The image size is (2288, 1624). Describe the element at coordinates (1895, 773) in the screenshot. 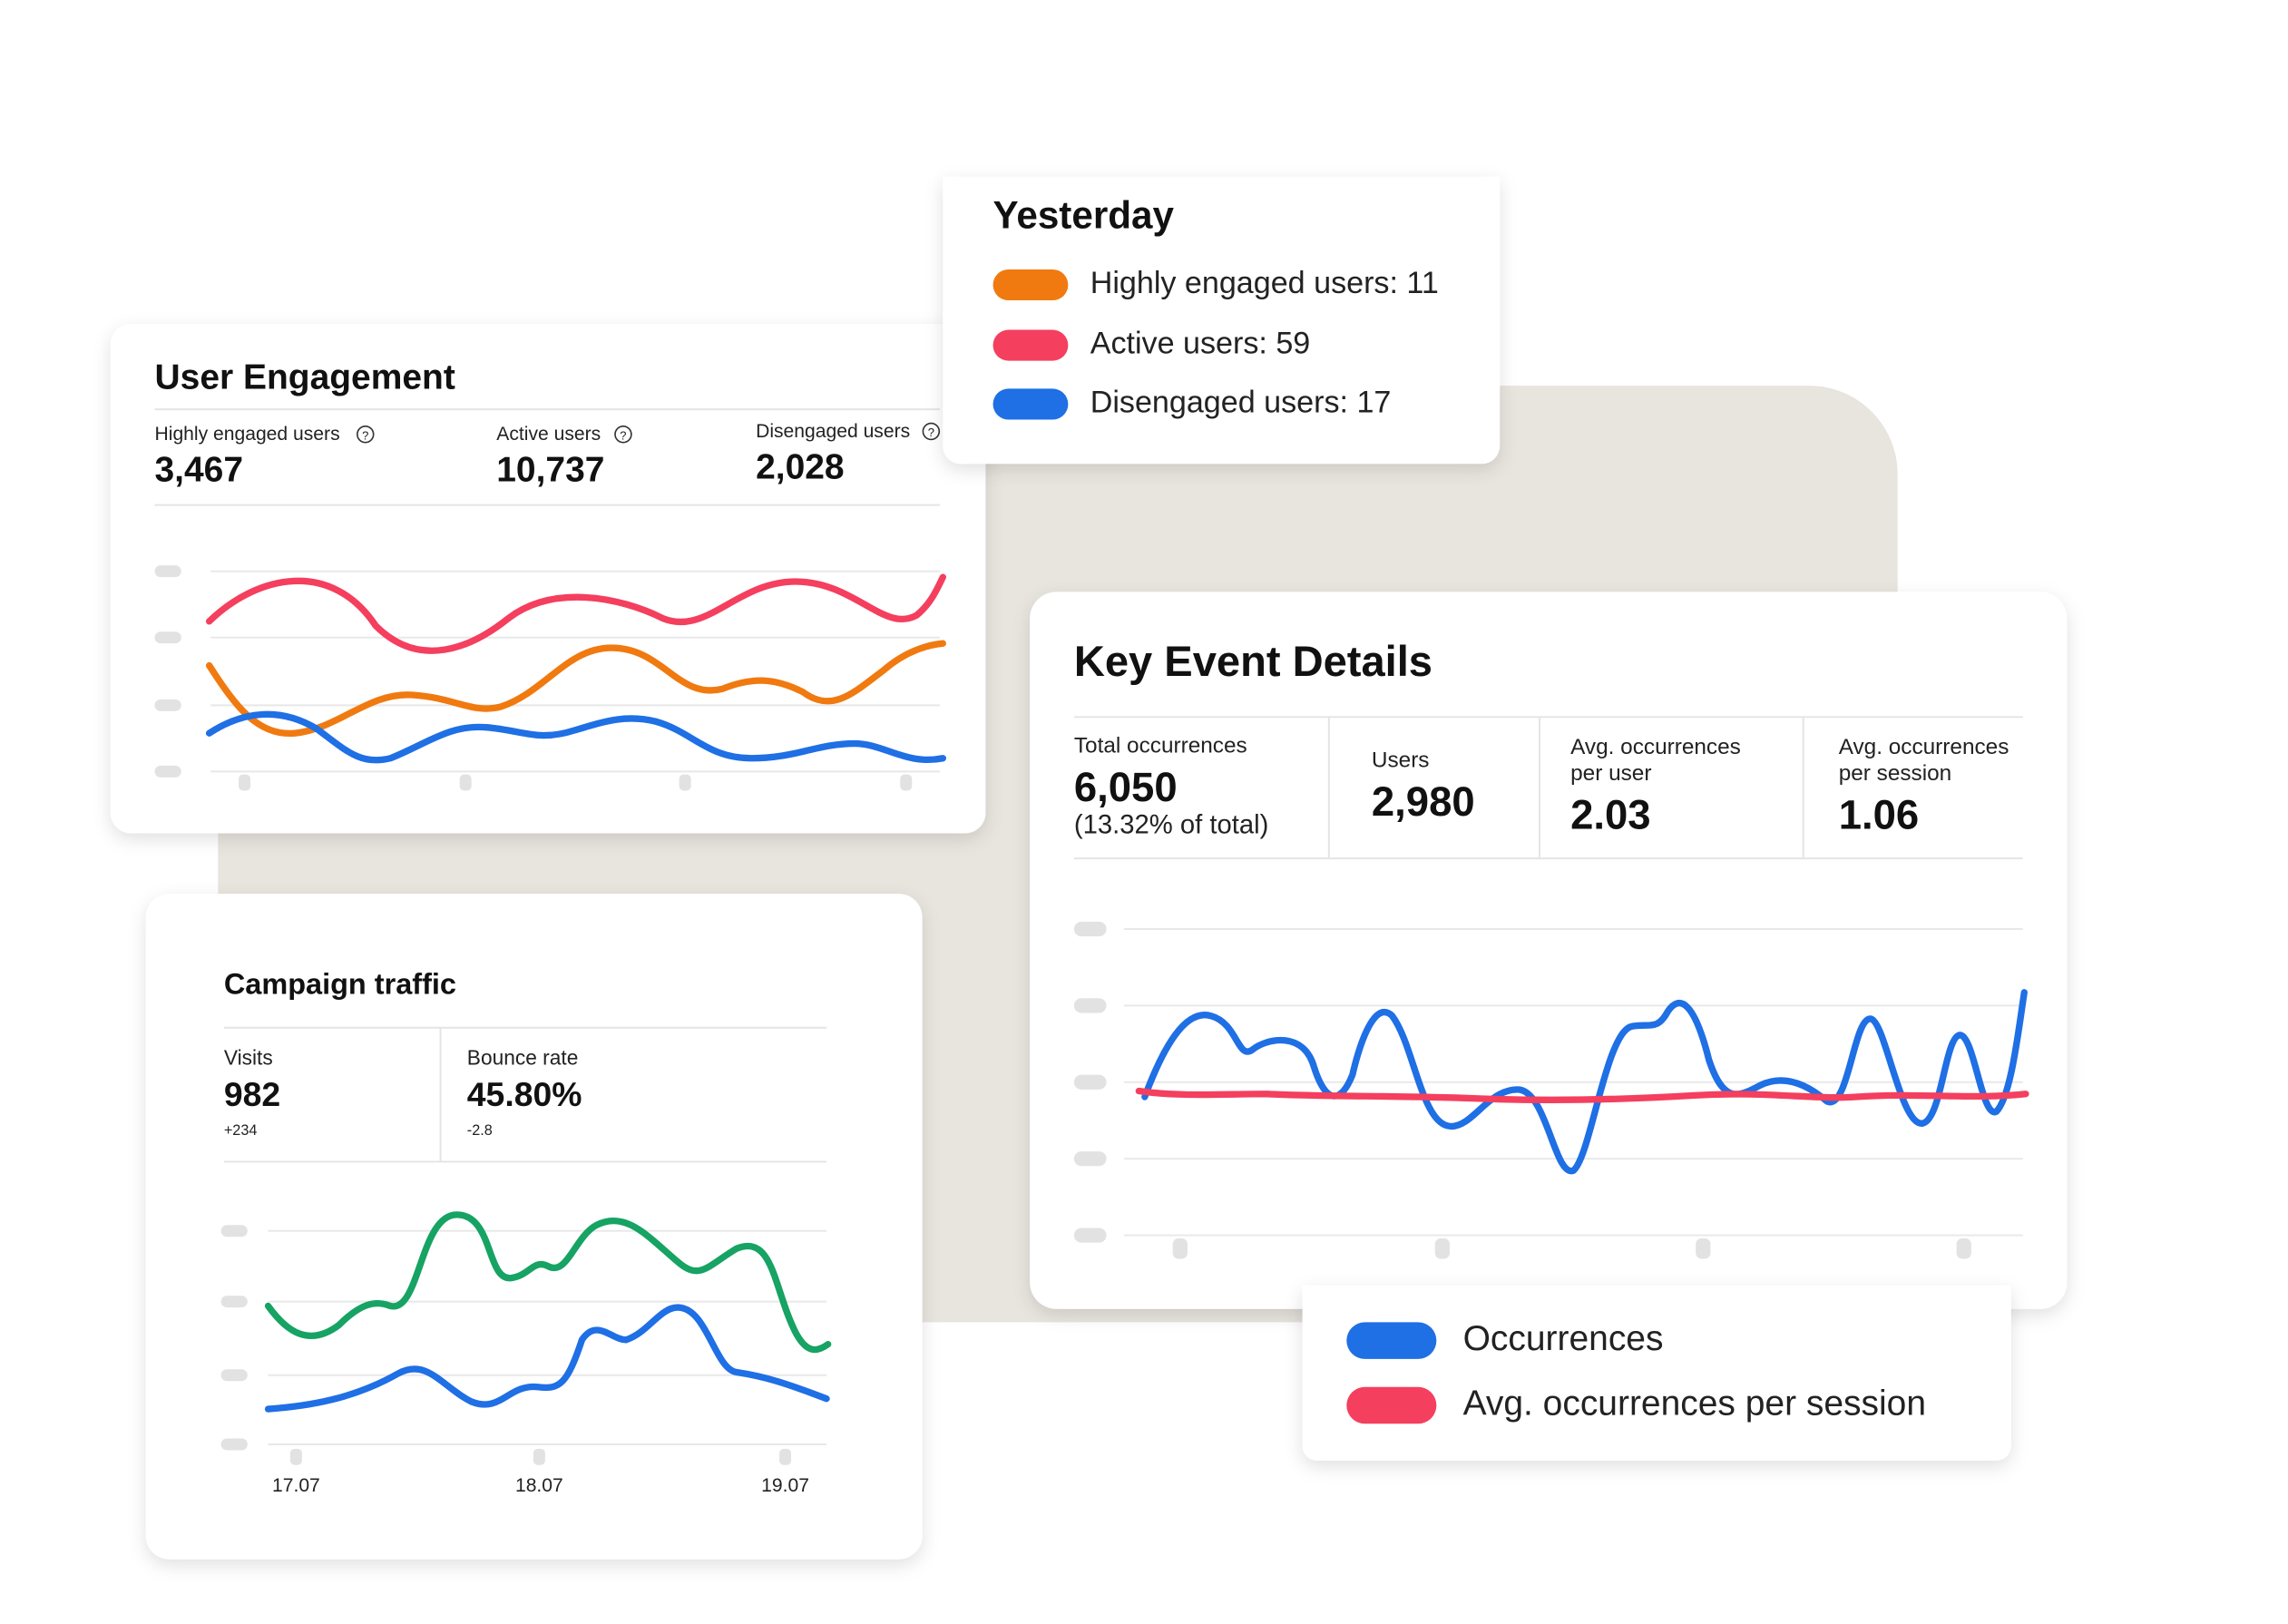

I see `metric-label: per session` at that location.